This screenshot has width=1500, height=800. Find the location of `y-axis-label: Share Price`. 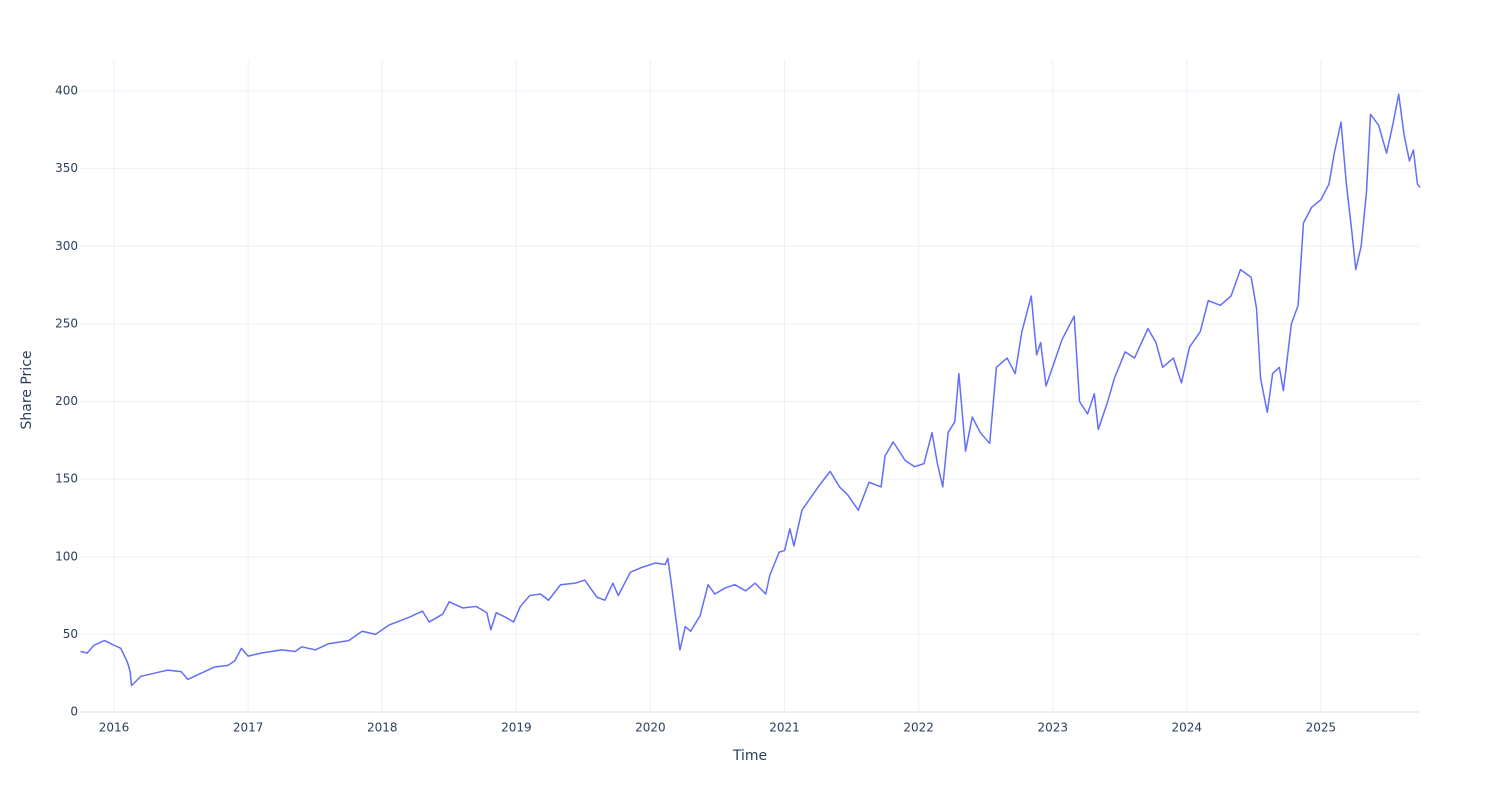

y-axis-label: Share Price is located at coordinates (27, 389).